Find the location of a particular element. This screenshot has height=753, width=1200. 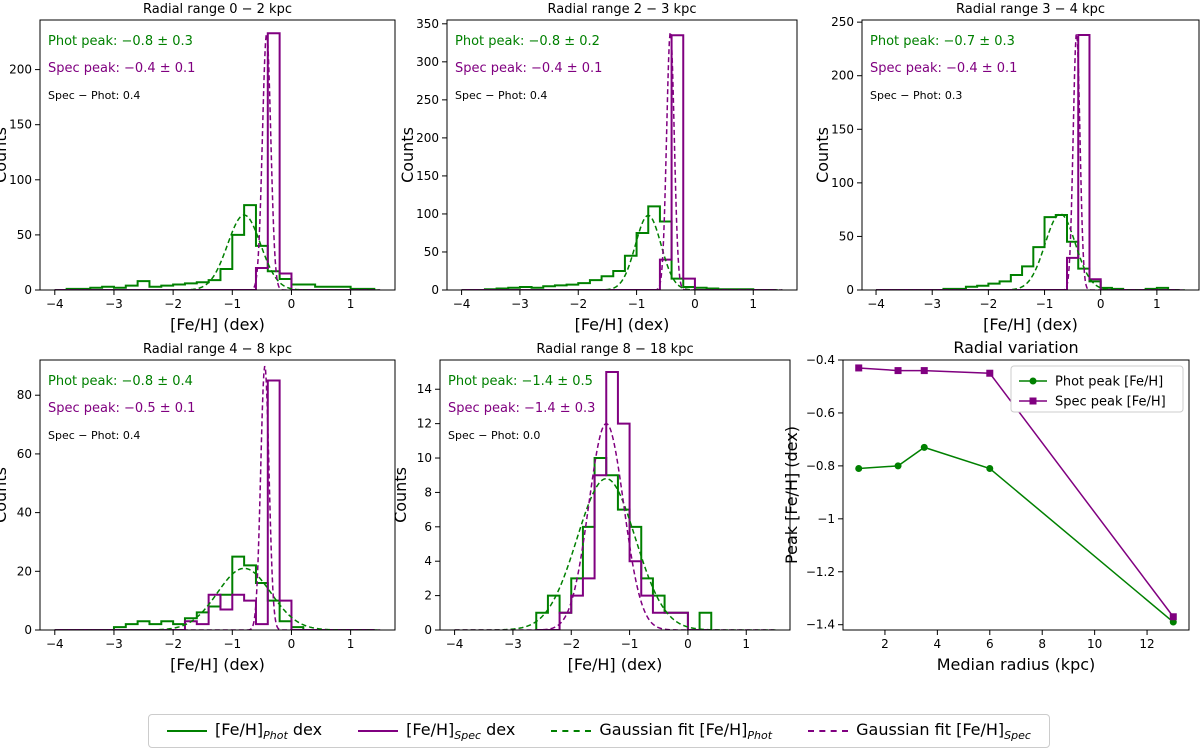

panel6-frame is located at coordinates (1016, 495).